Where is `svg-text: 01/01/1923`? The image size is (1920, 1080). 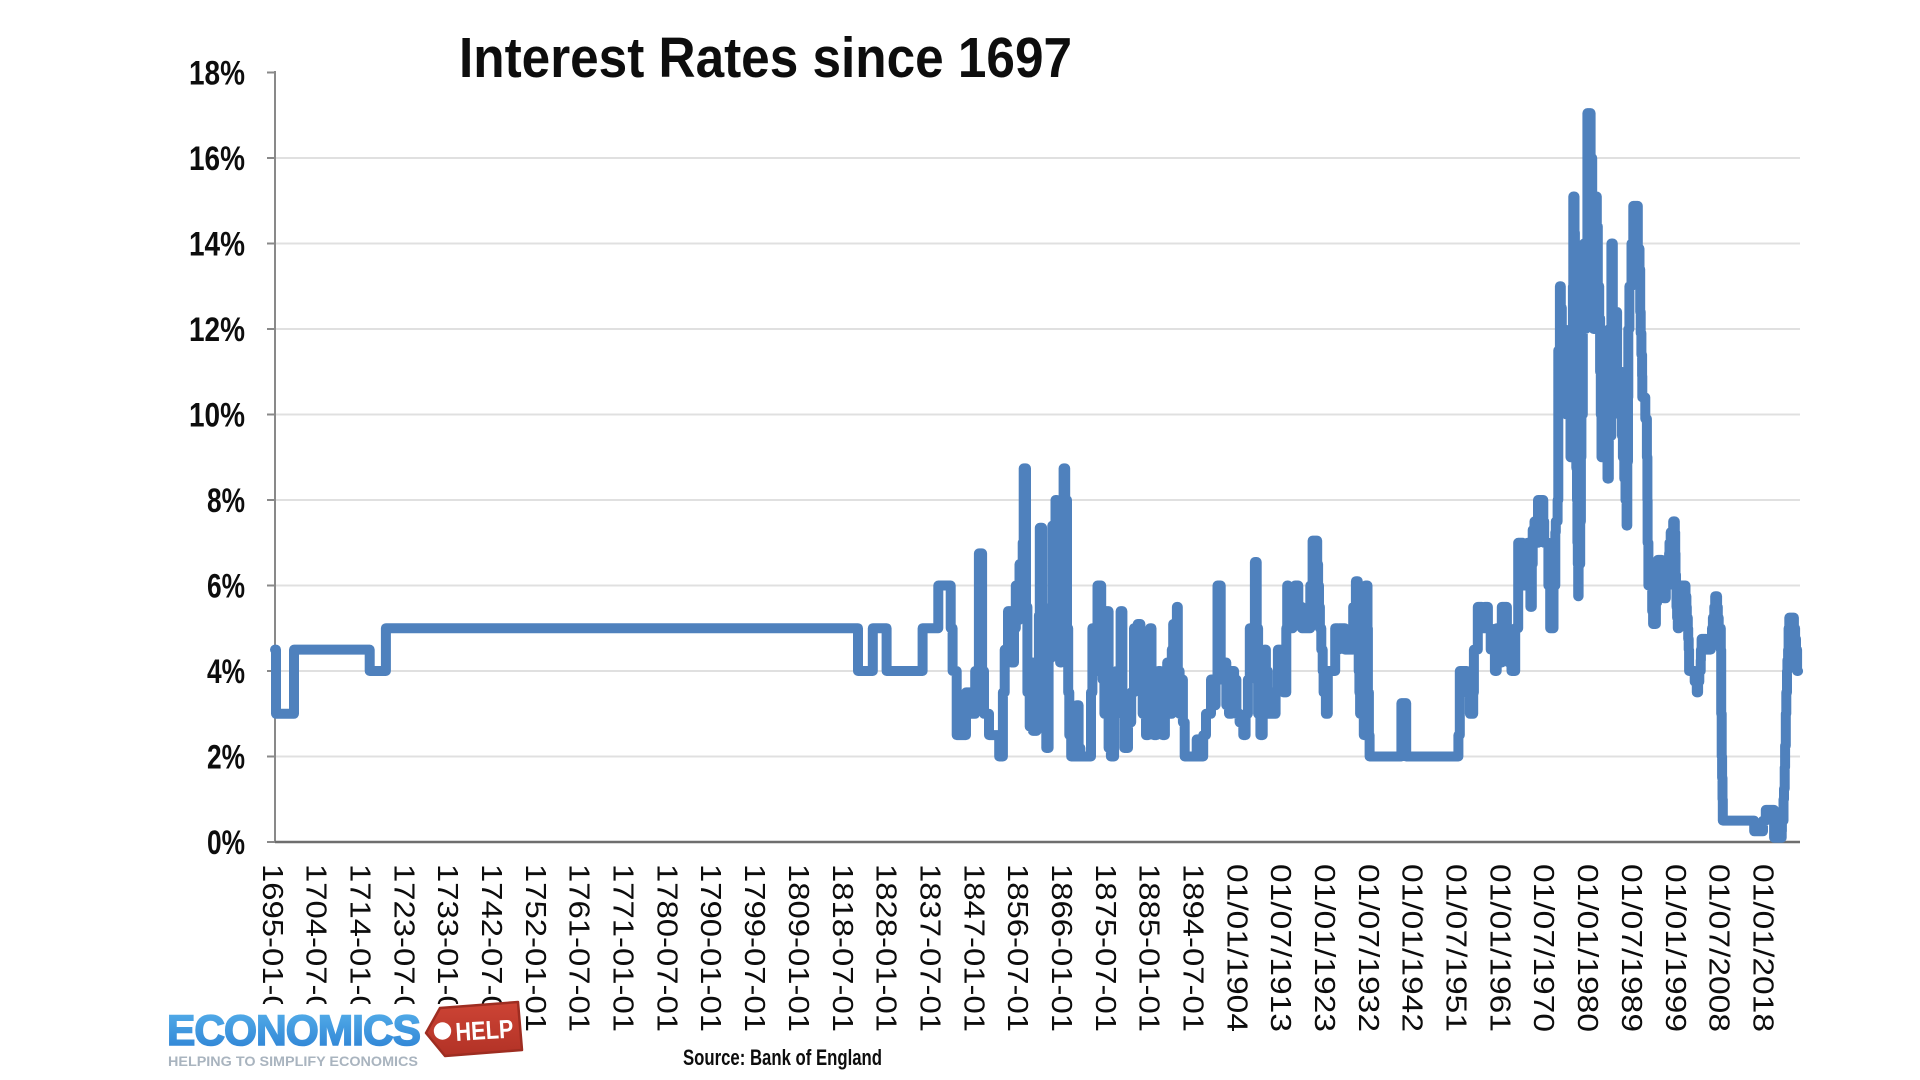
svg-text: 01/01/1923 is located at coordinates (1324, 948).